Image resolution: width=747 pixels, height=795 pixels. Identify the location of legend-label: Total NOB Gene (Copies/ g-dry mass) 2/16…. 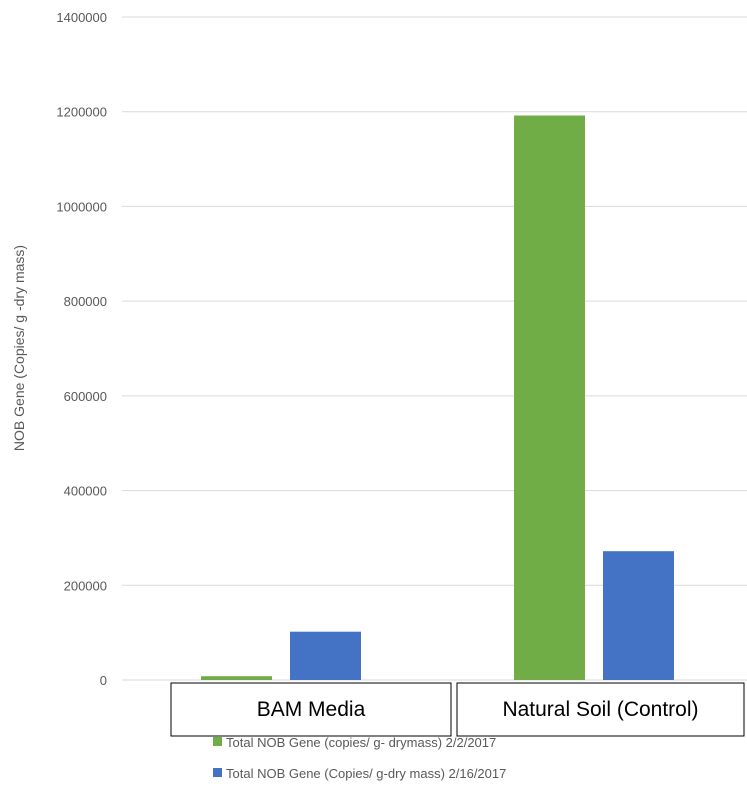
(366, 773).